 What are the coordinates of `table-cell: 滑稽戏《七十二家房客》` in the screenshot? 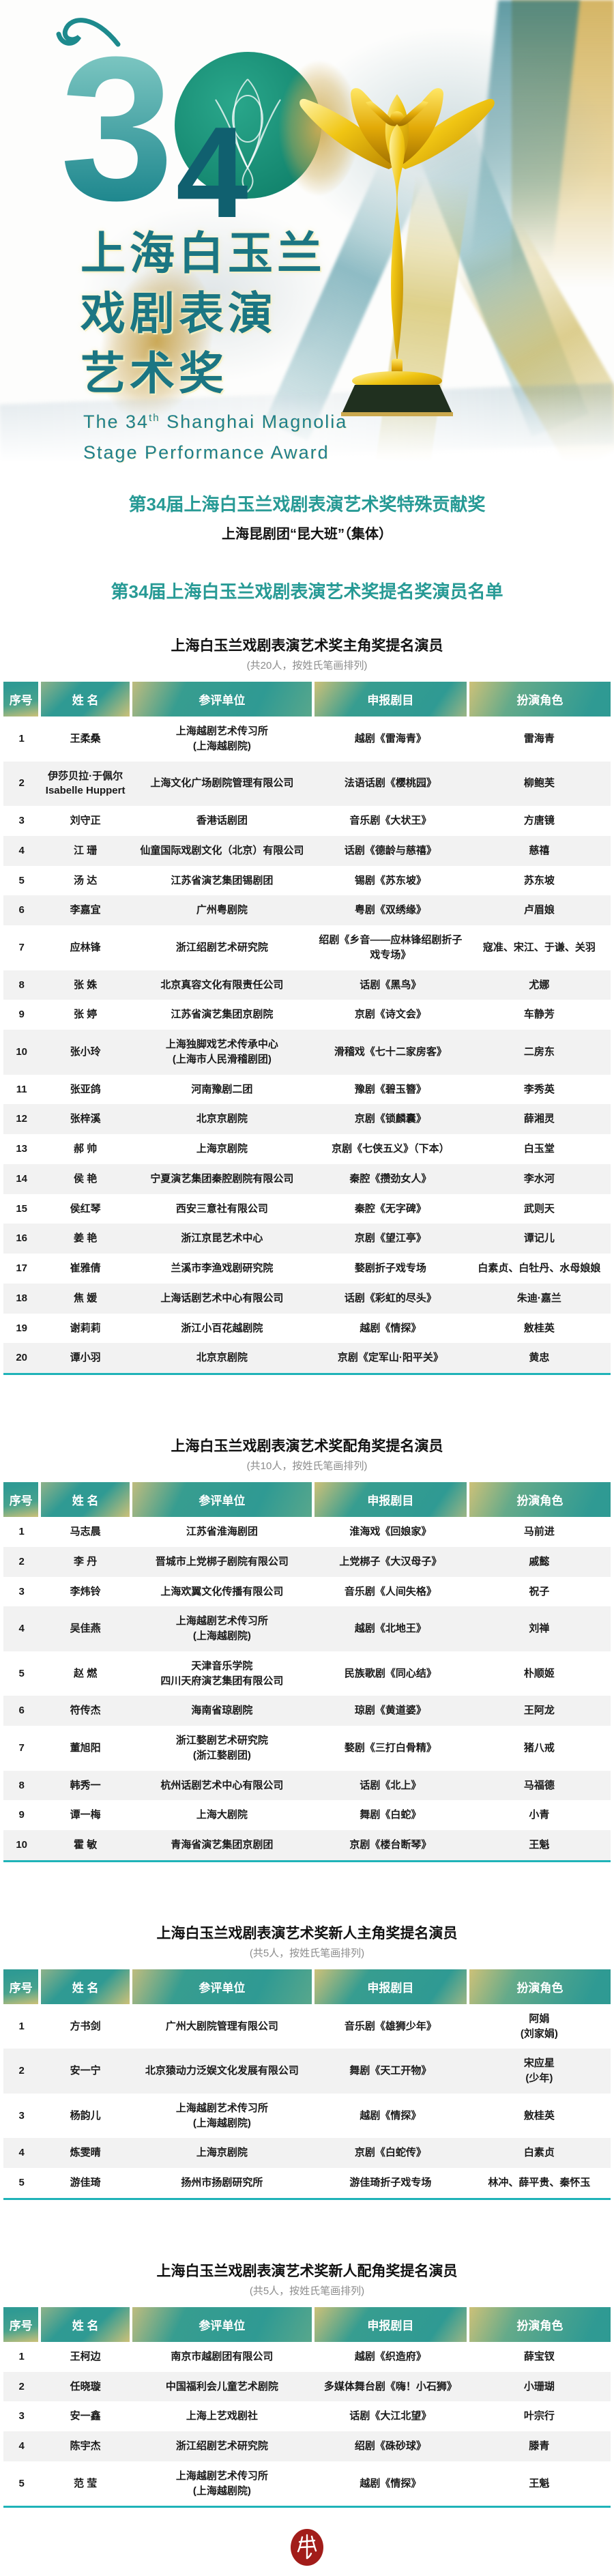 It's located at (390, 1051).